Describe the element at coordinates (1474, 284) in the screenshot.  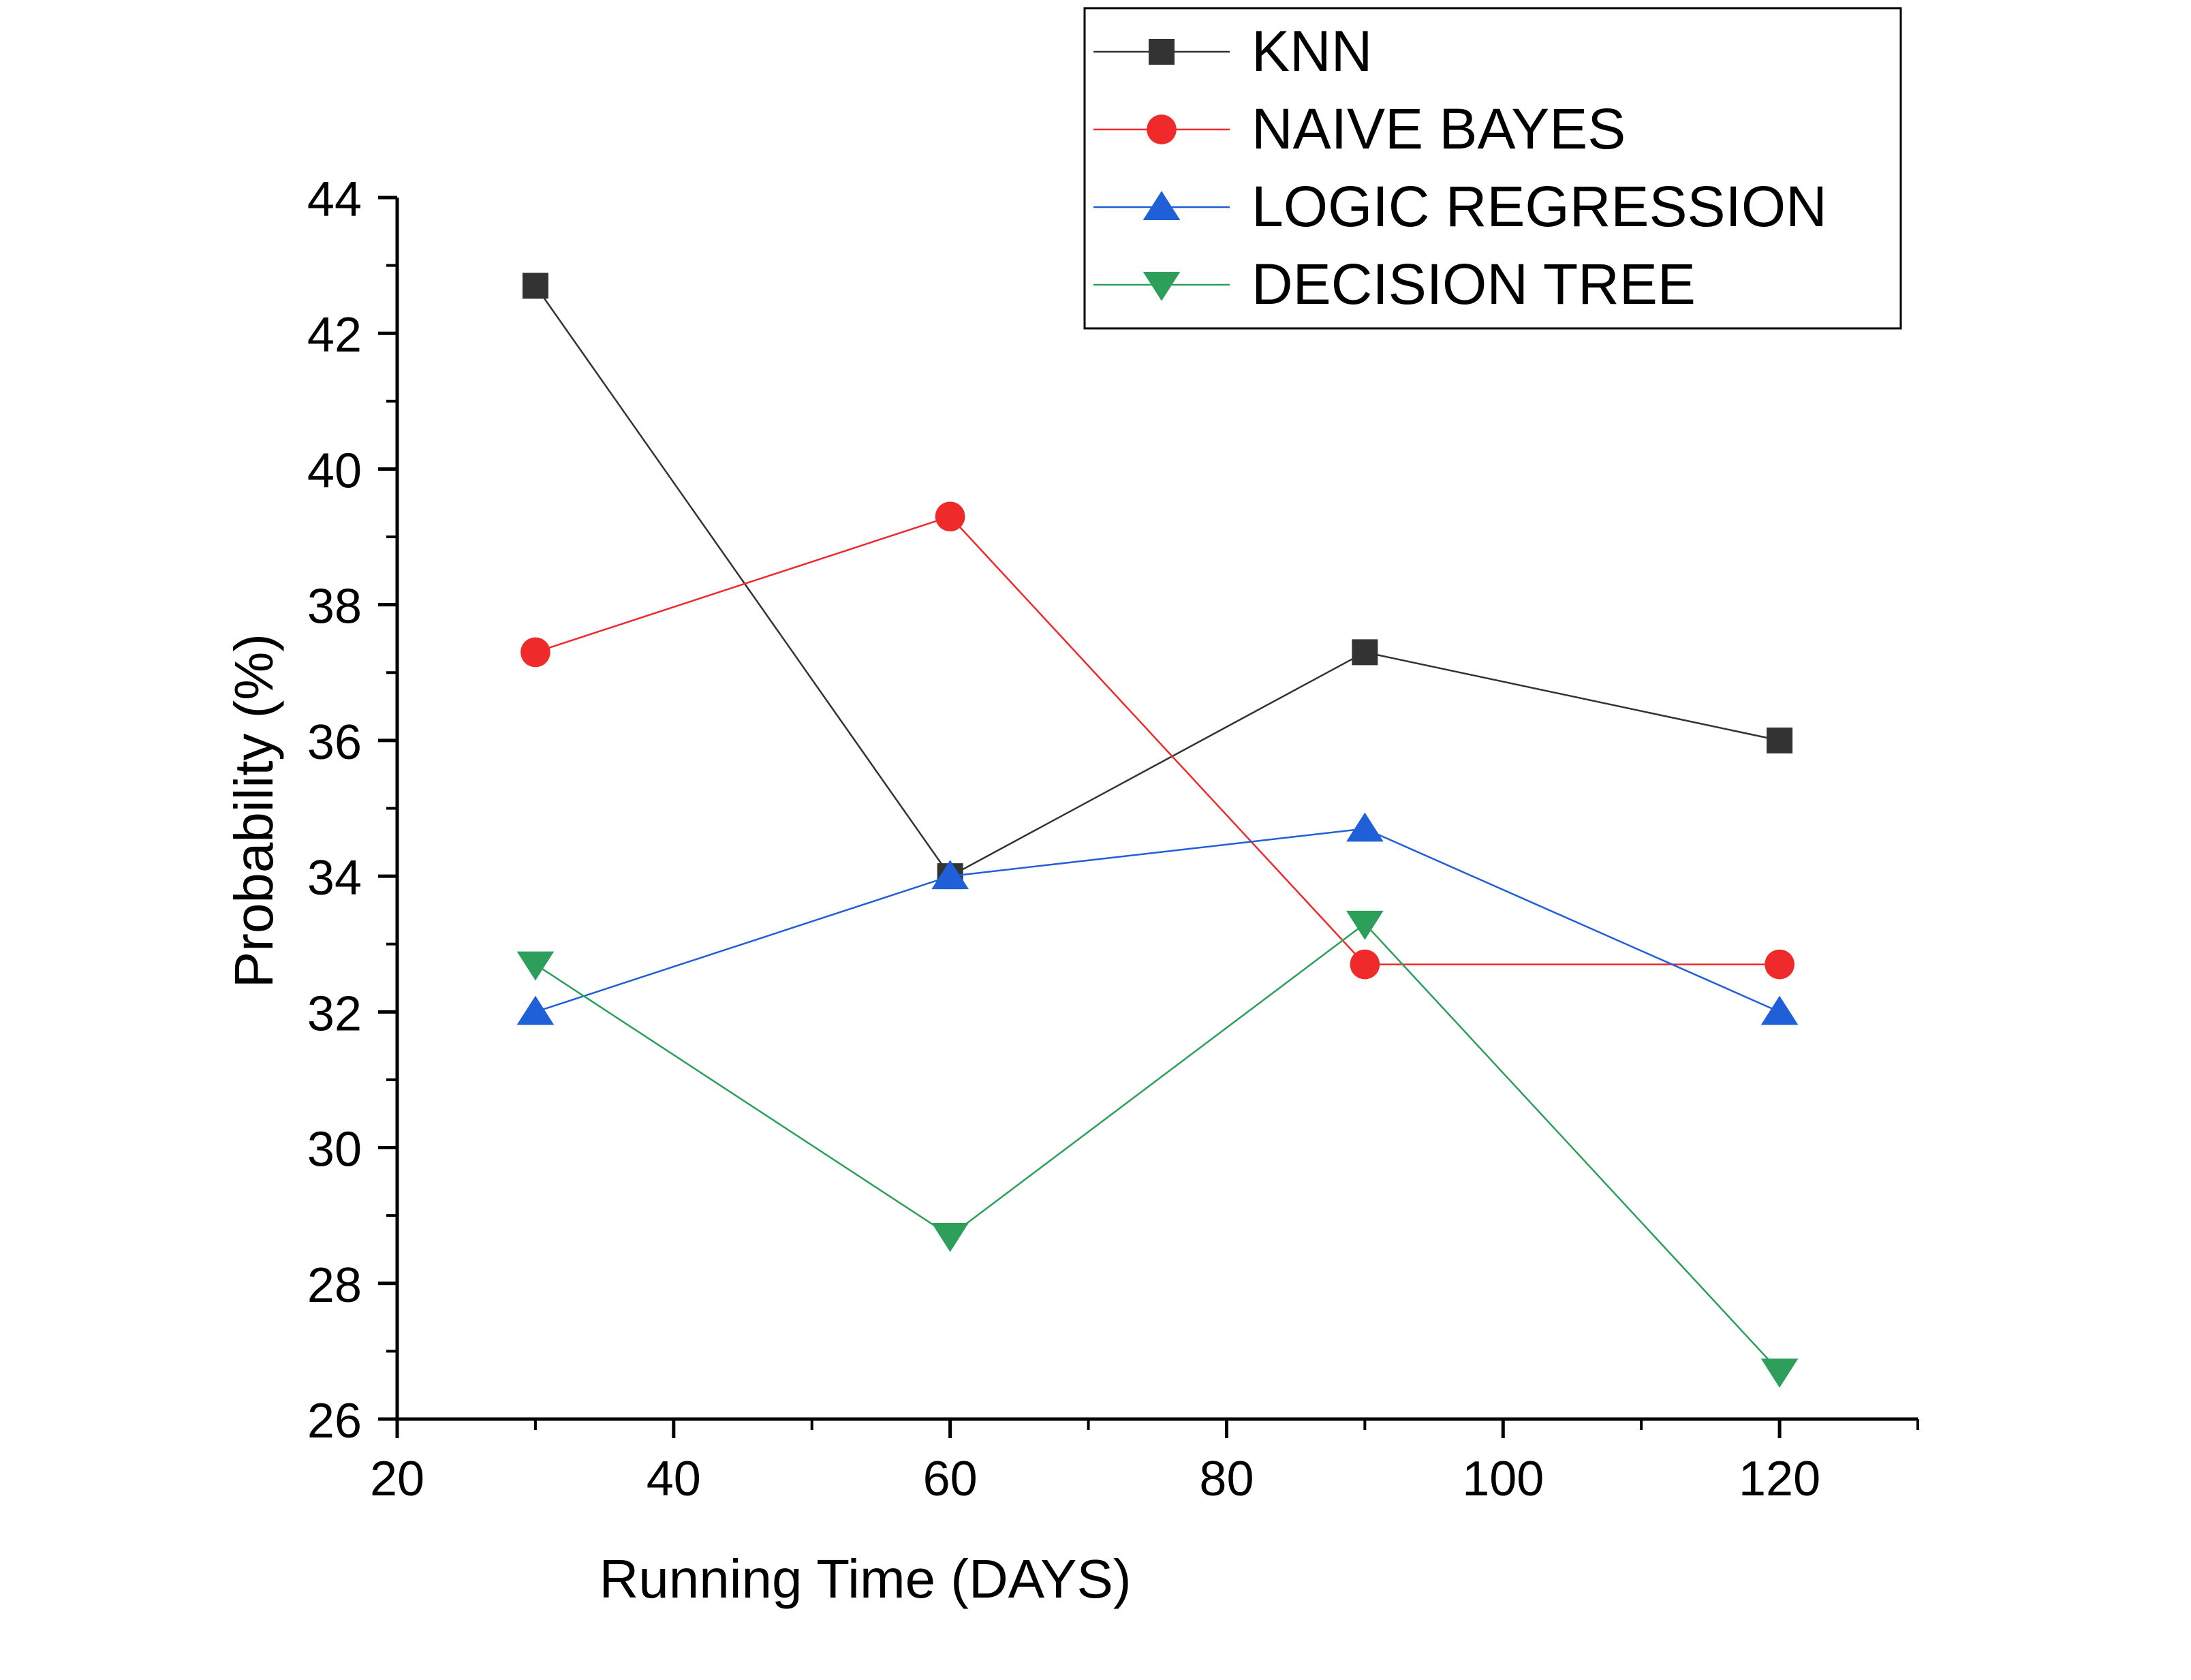
I see `legend-label-decision-tree: DECISION TREE` at that location.